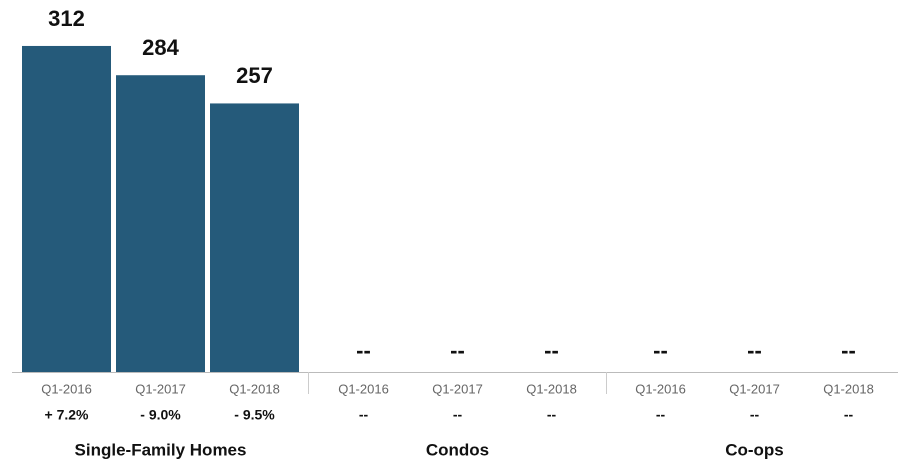 The image size is (898, 464). Describe the element at coordinates (254, 75) in the screenshot. I see `value-label: 257` at that location.